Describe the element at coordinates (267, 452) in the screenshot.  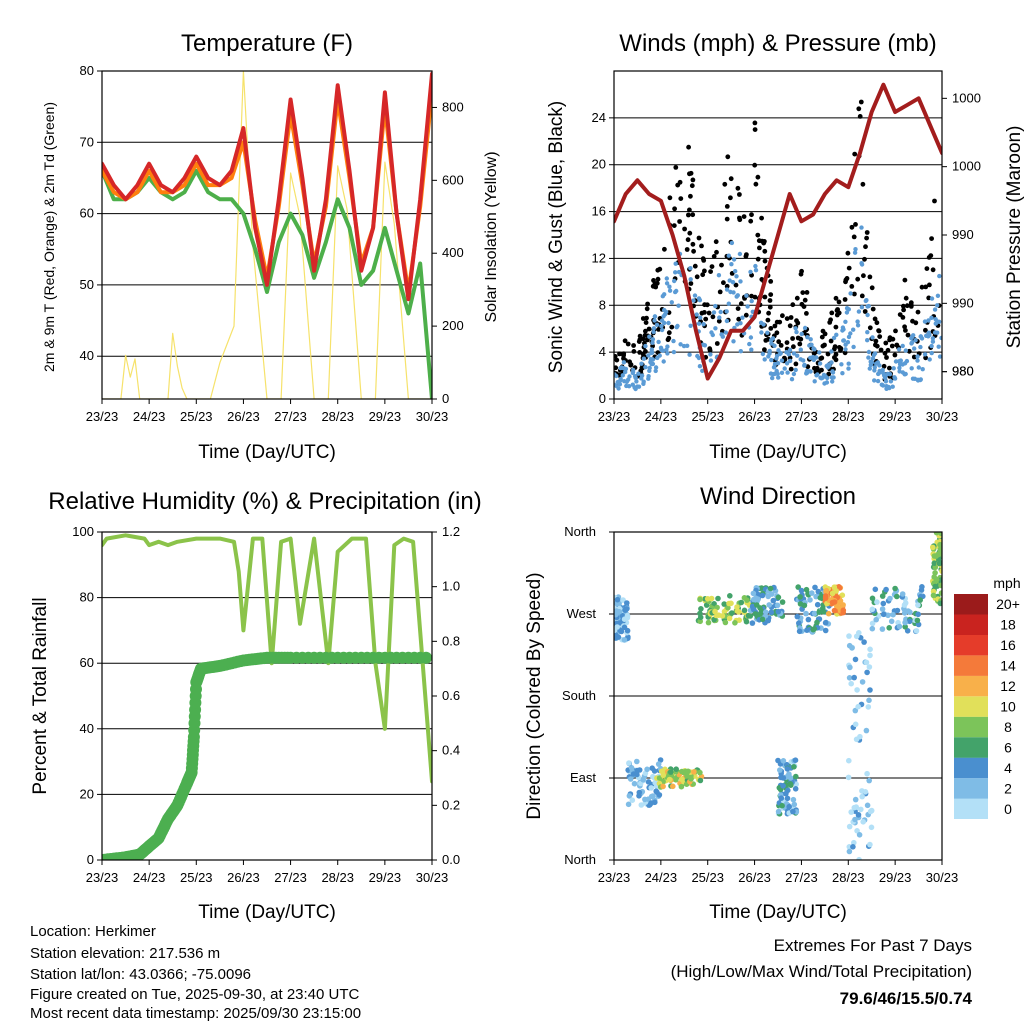
I see `temperature-xlabel: Time (Day/UTC)` at that location.